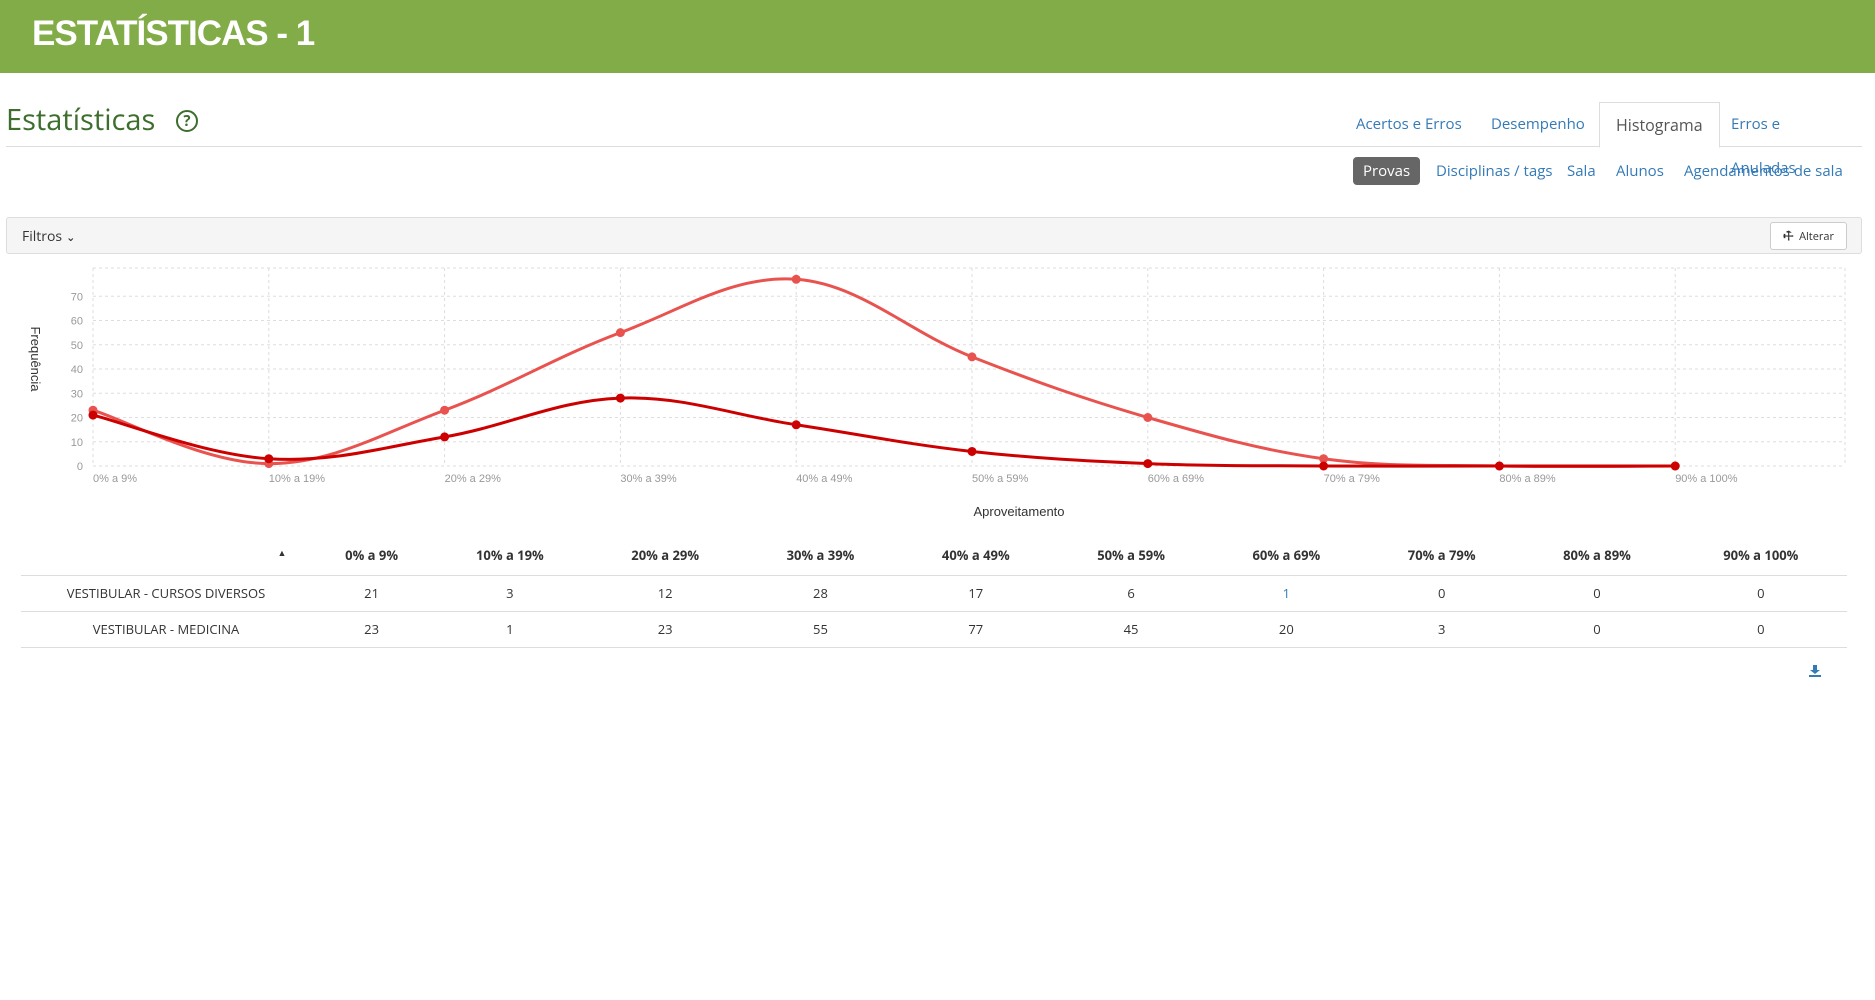 Image resolution: width=1875 pixels, height=1000 pixels. Describe the element at coordinates (187, 121) in the screenshot. I see `question-circle-icon: ?` at that location.